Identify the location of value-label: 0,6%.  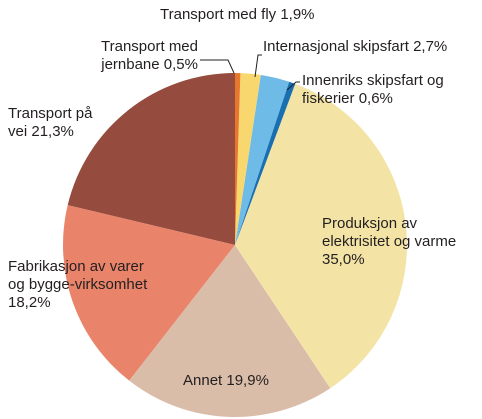
(375, 98).